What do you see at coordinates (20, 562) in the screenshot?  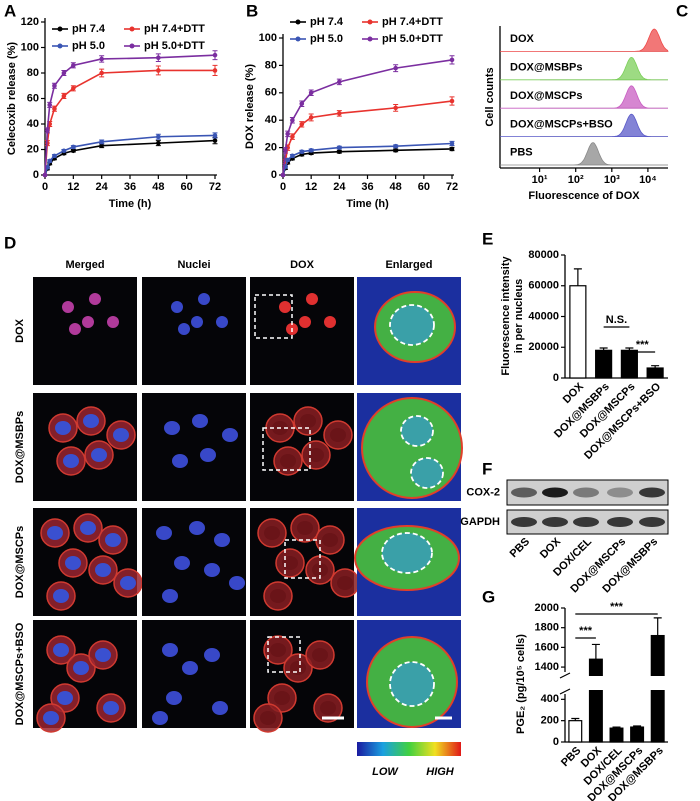 I see `row-label: DOX@MSCPs` at bounding box center [20, 562].